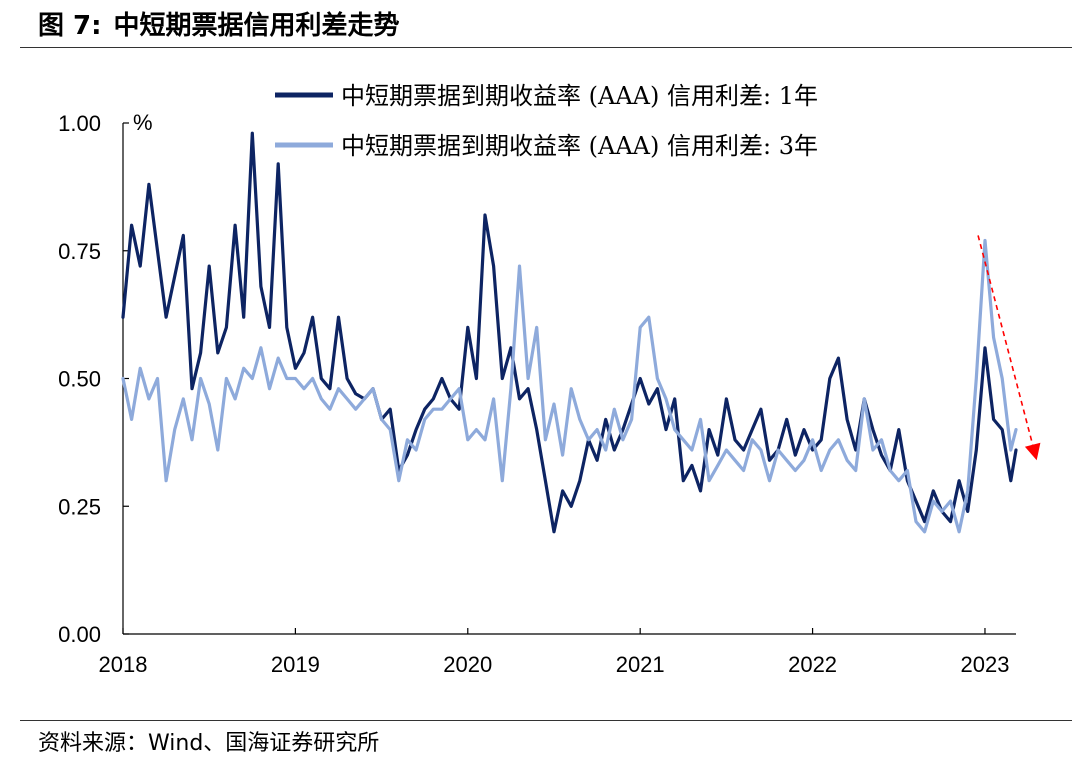 The width and height of the screenshot is (1080, 765). What do you see at coordinates (123, 664) in the screenshot?
I see `x-tick-label: 2018` at bounding box center [123, 664].